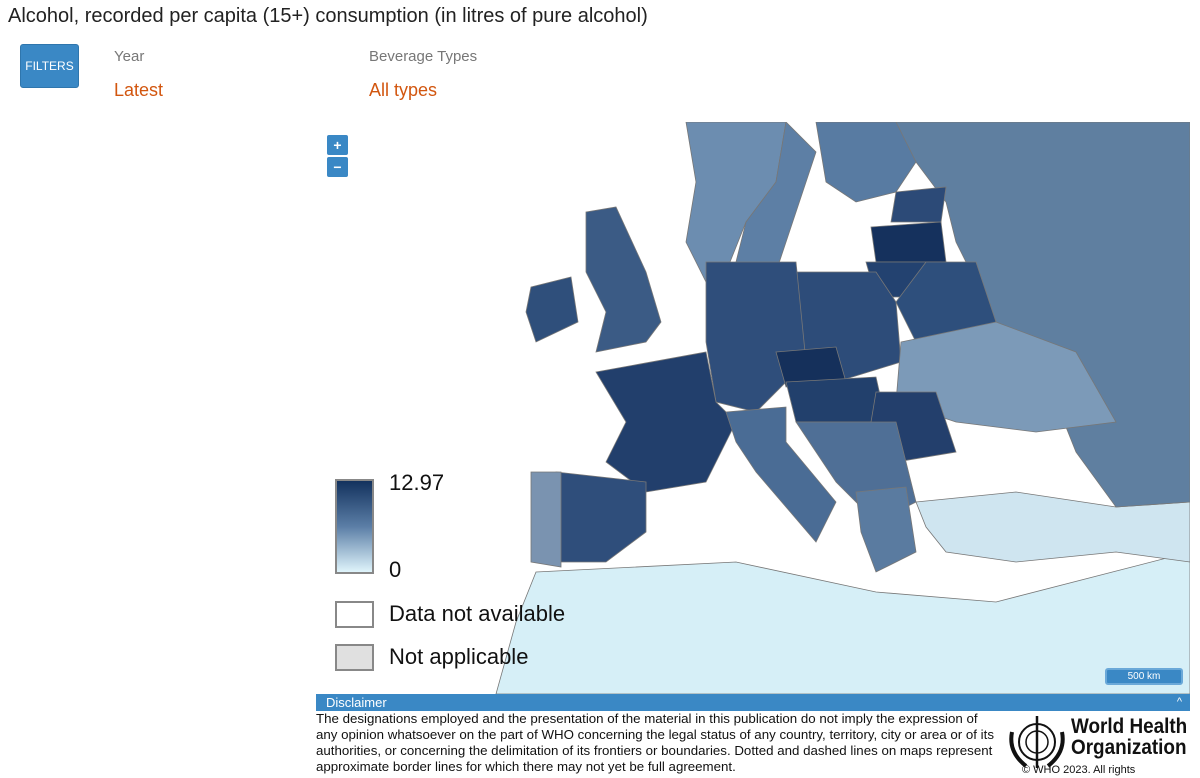 The height and width of the screenshot is (778, 1200). What do you see at coordinates (666, 422) in the screenshot?
I see `france` at bounding box center [666, 422].